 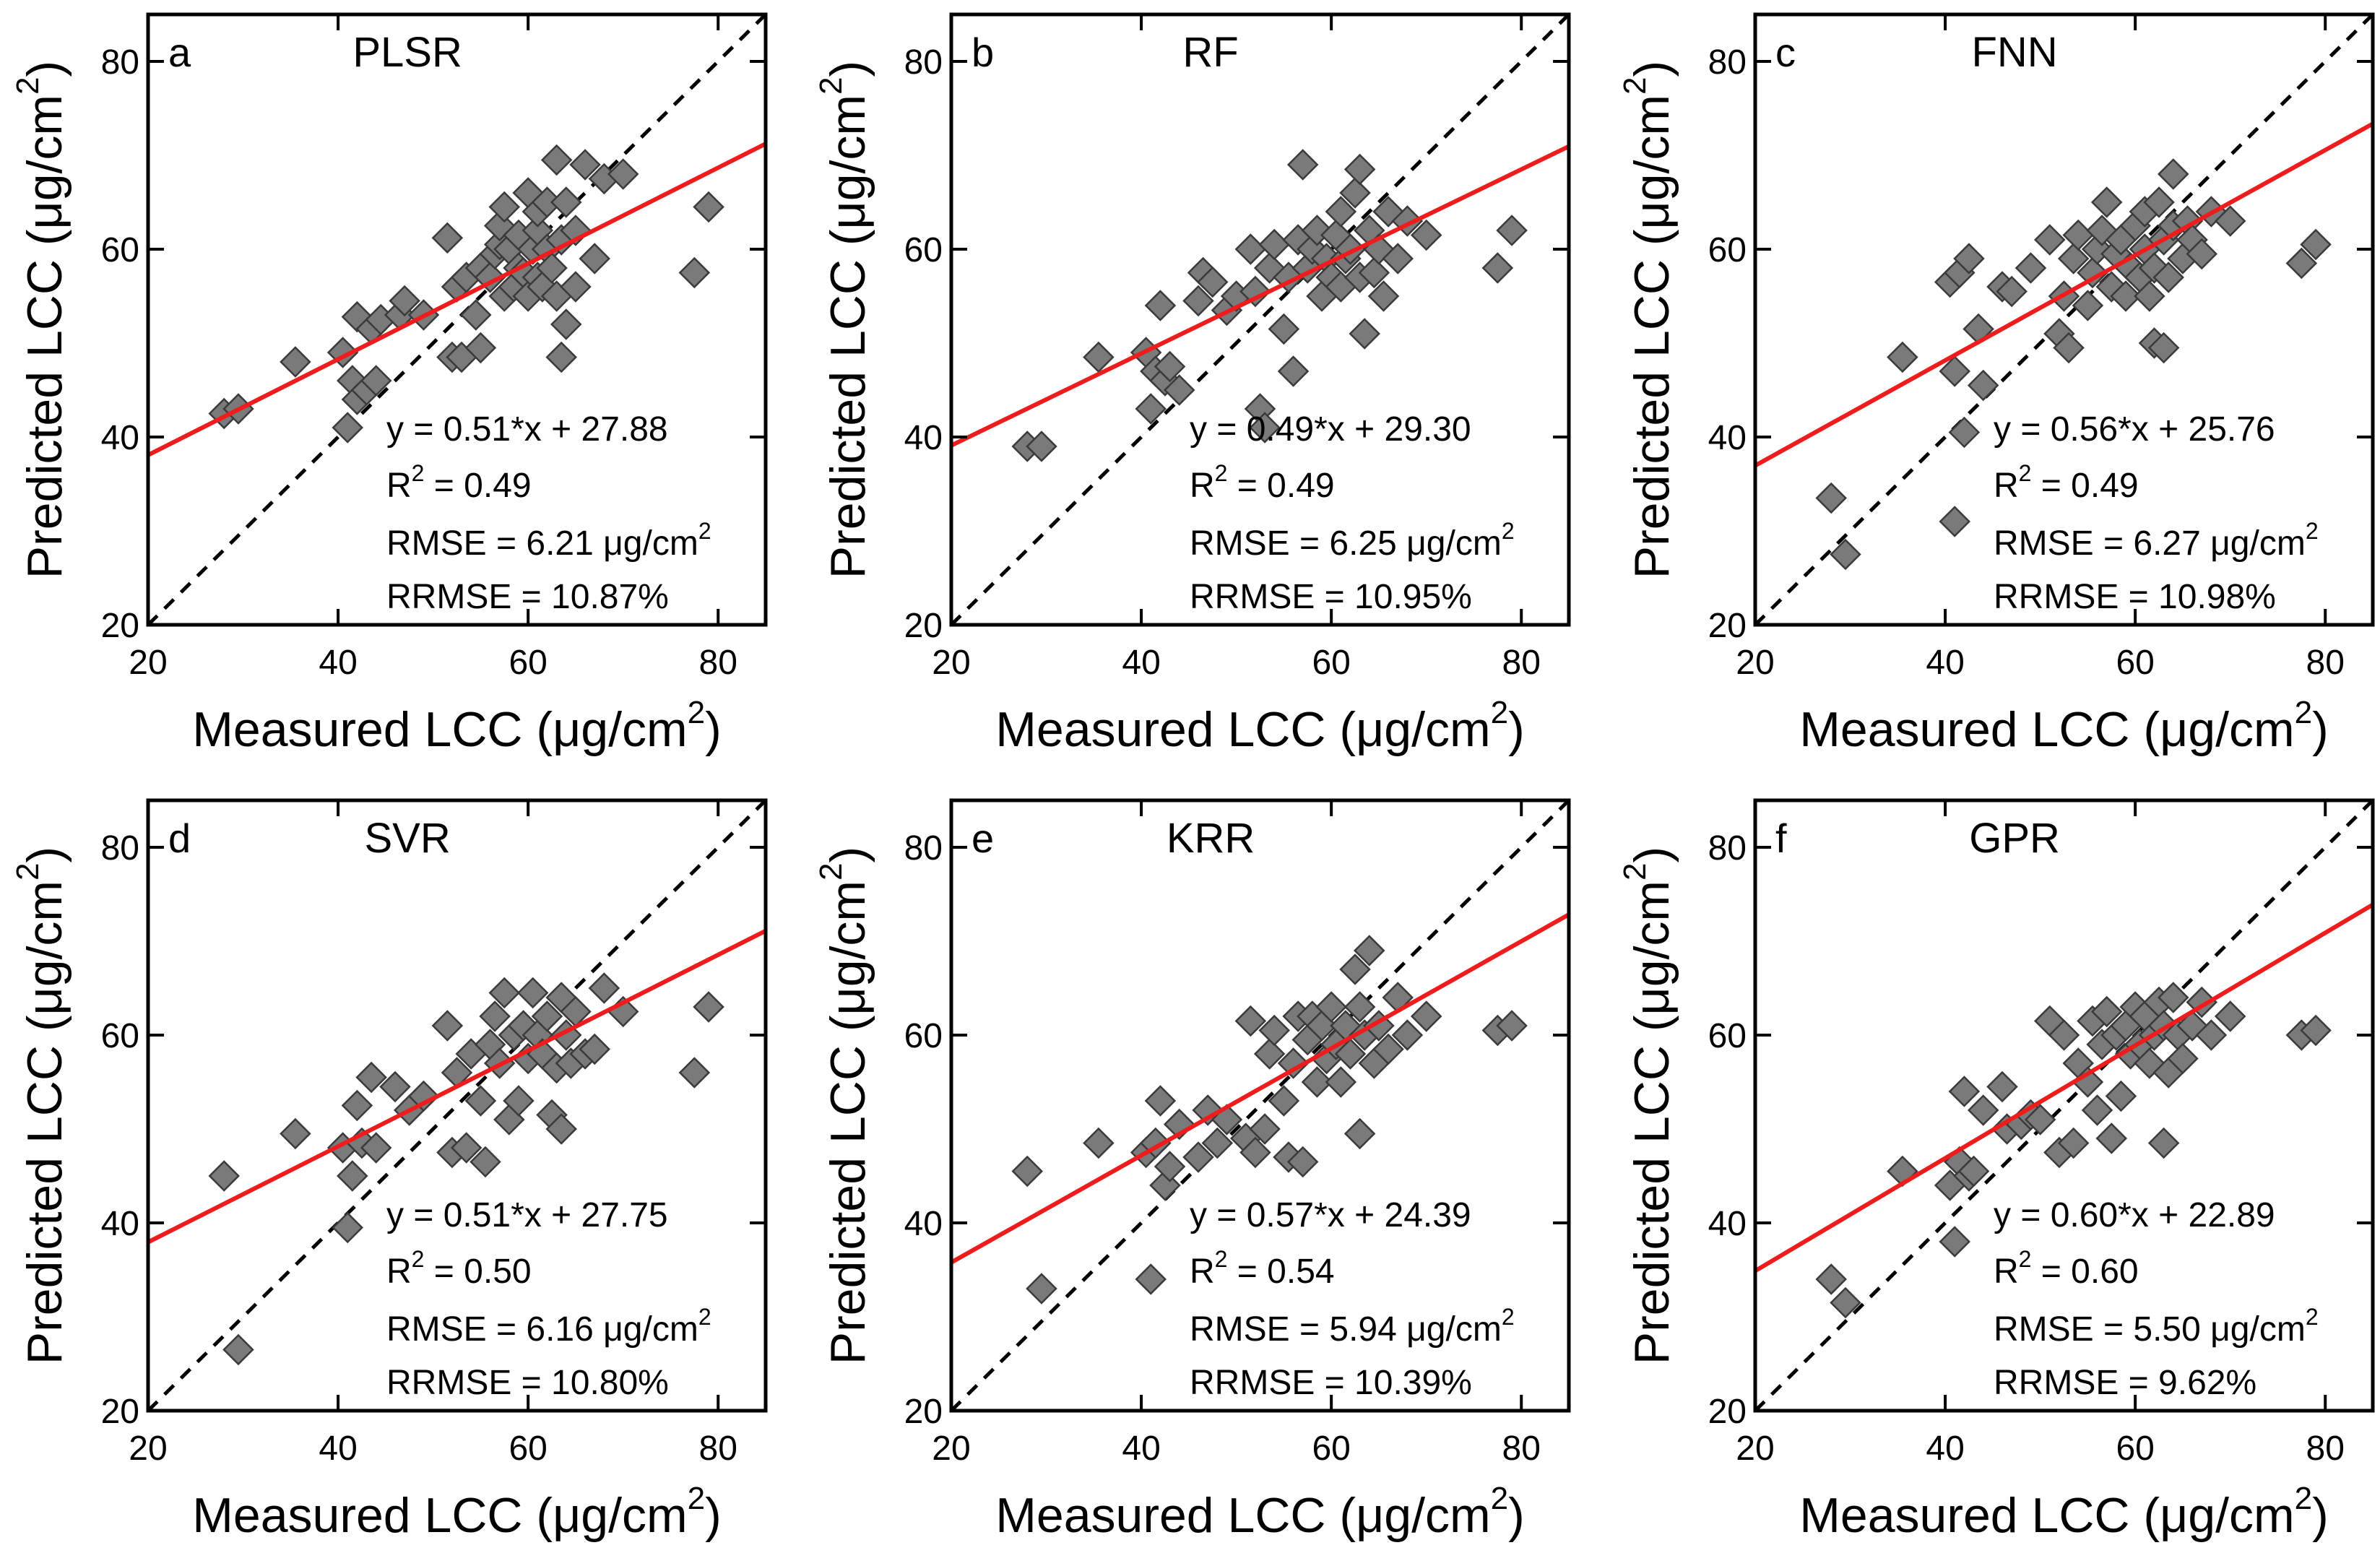 I want to click on panel-letter: e, so click(x=983, y=839).